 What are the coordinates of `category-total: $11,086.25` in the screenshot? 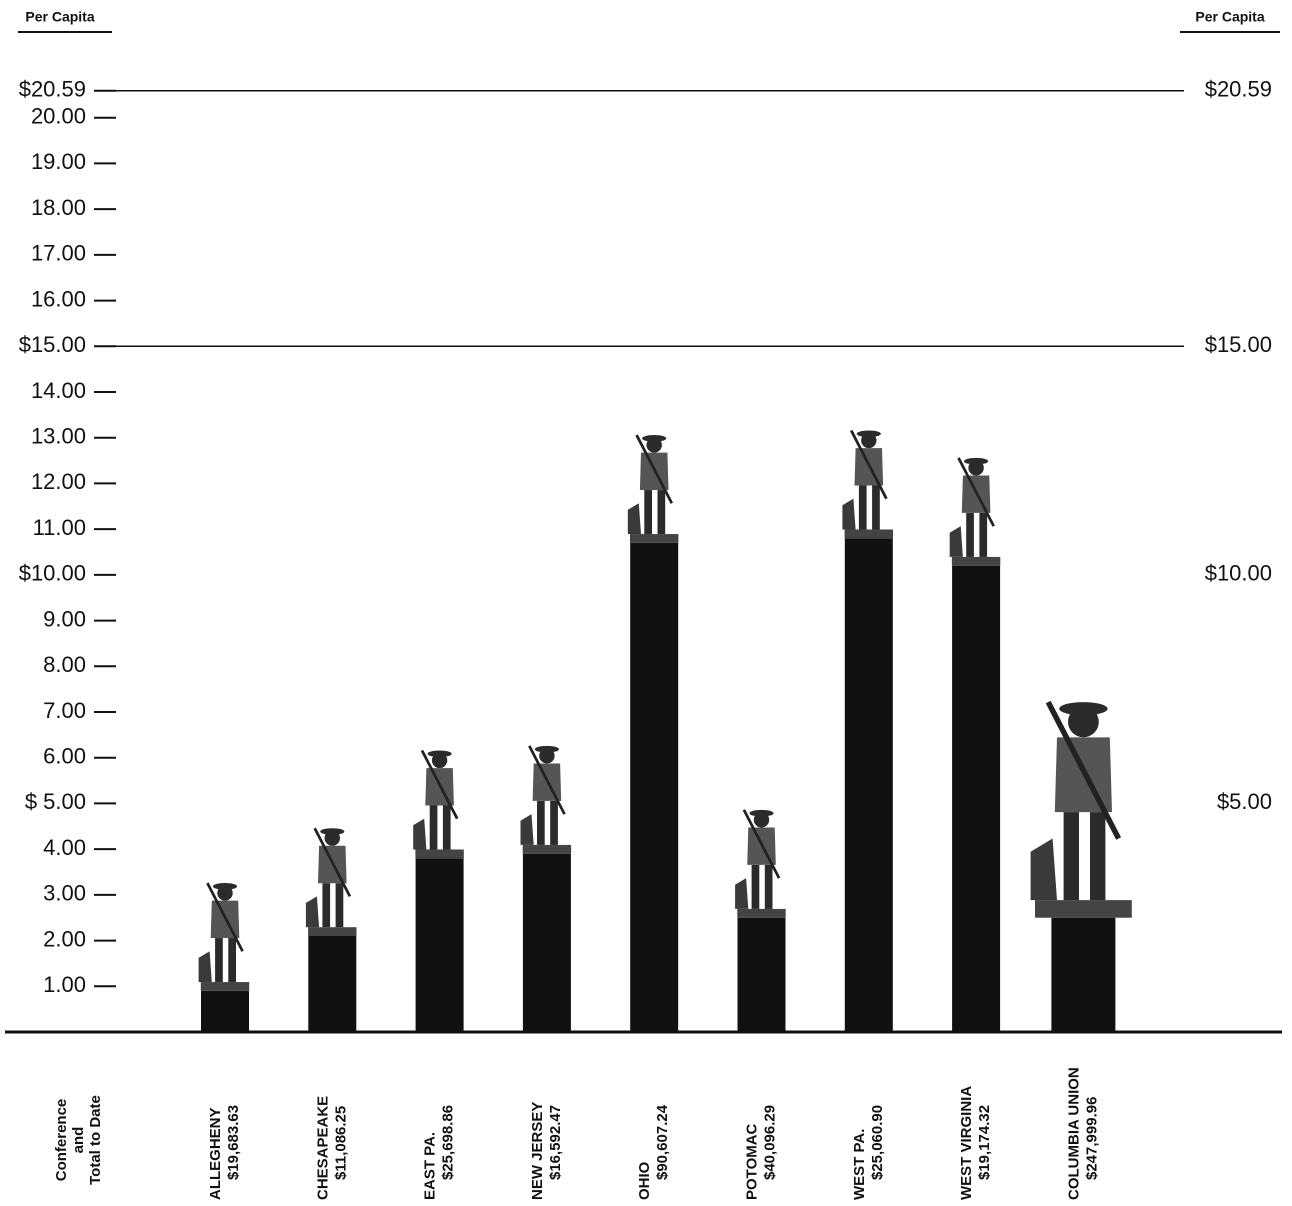 It's located at (340, 1143).